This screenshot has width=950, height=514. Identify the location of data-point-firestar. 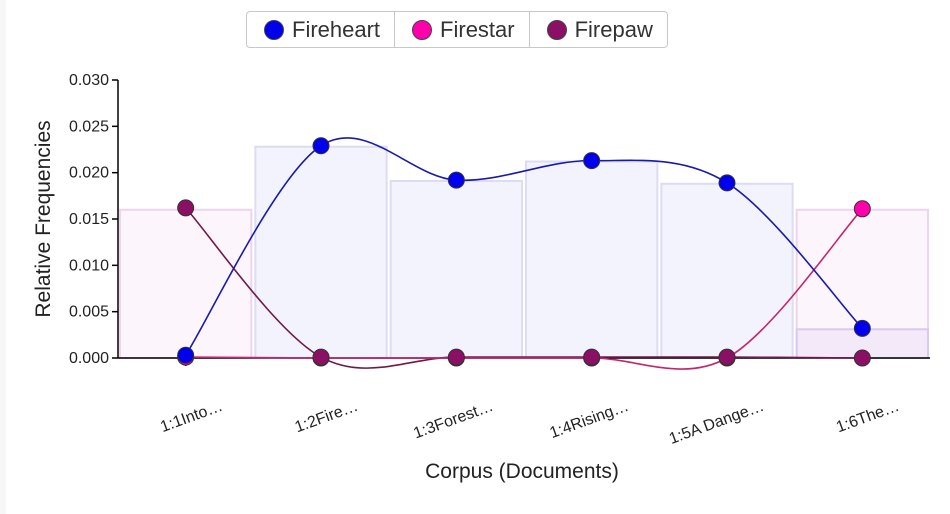
(862, 209).